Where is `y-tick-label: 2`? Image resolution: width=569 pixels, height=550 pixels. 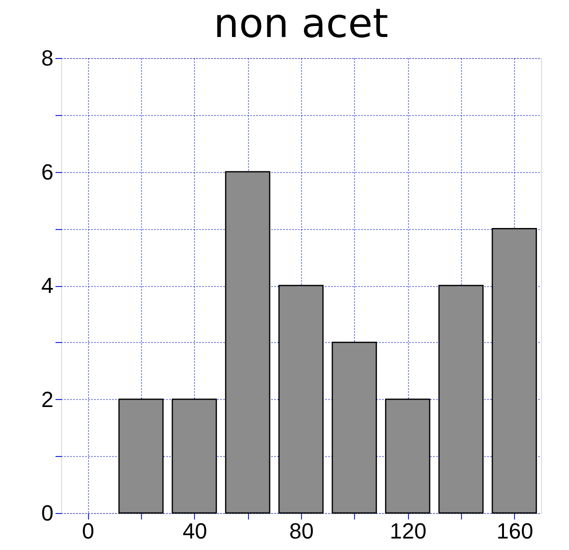
y-tick-label: 2 is located at coordinates (47, 399).